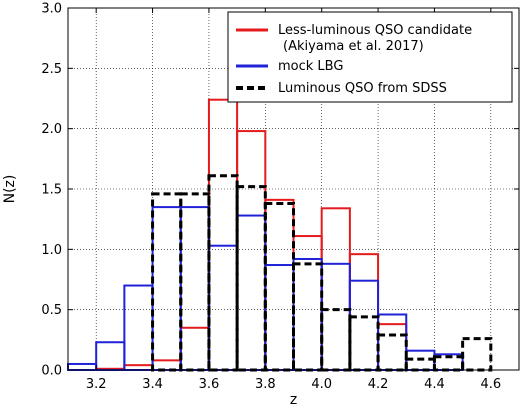 Image resolution: width=520 pixels, height=408 pixels. I want to click on y-tick-label: 0.5, so click(51, 310).